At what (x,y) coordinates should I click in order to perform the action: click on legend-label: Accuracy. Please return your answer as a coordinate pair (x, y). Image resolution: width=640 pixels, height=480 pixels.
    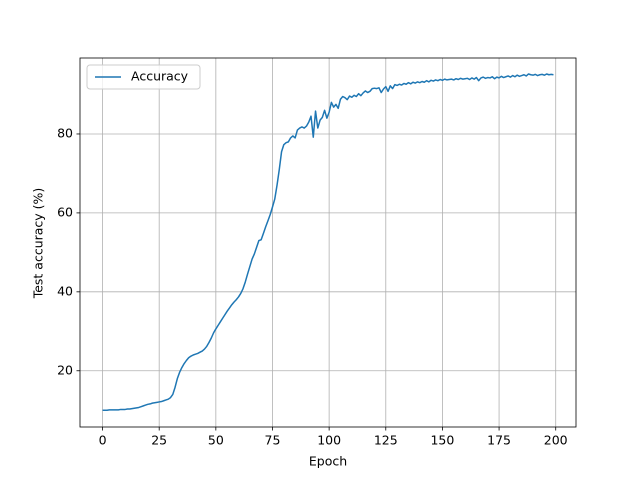
    Looking at the image, I should click on (160, 76).